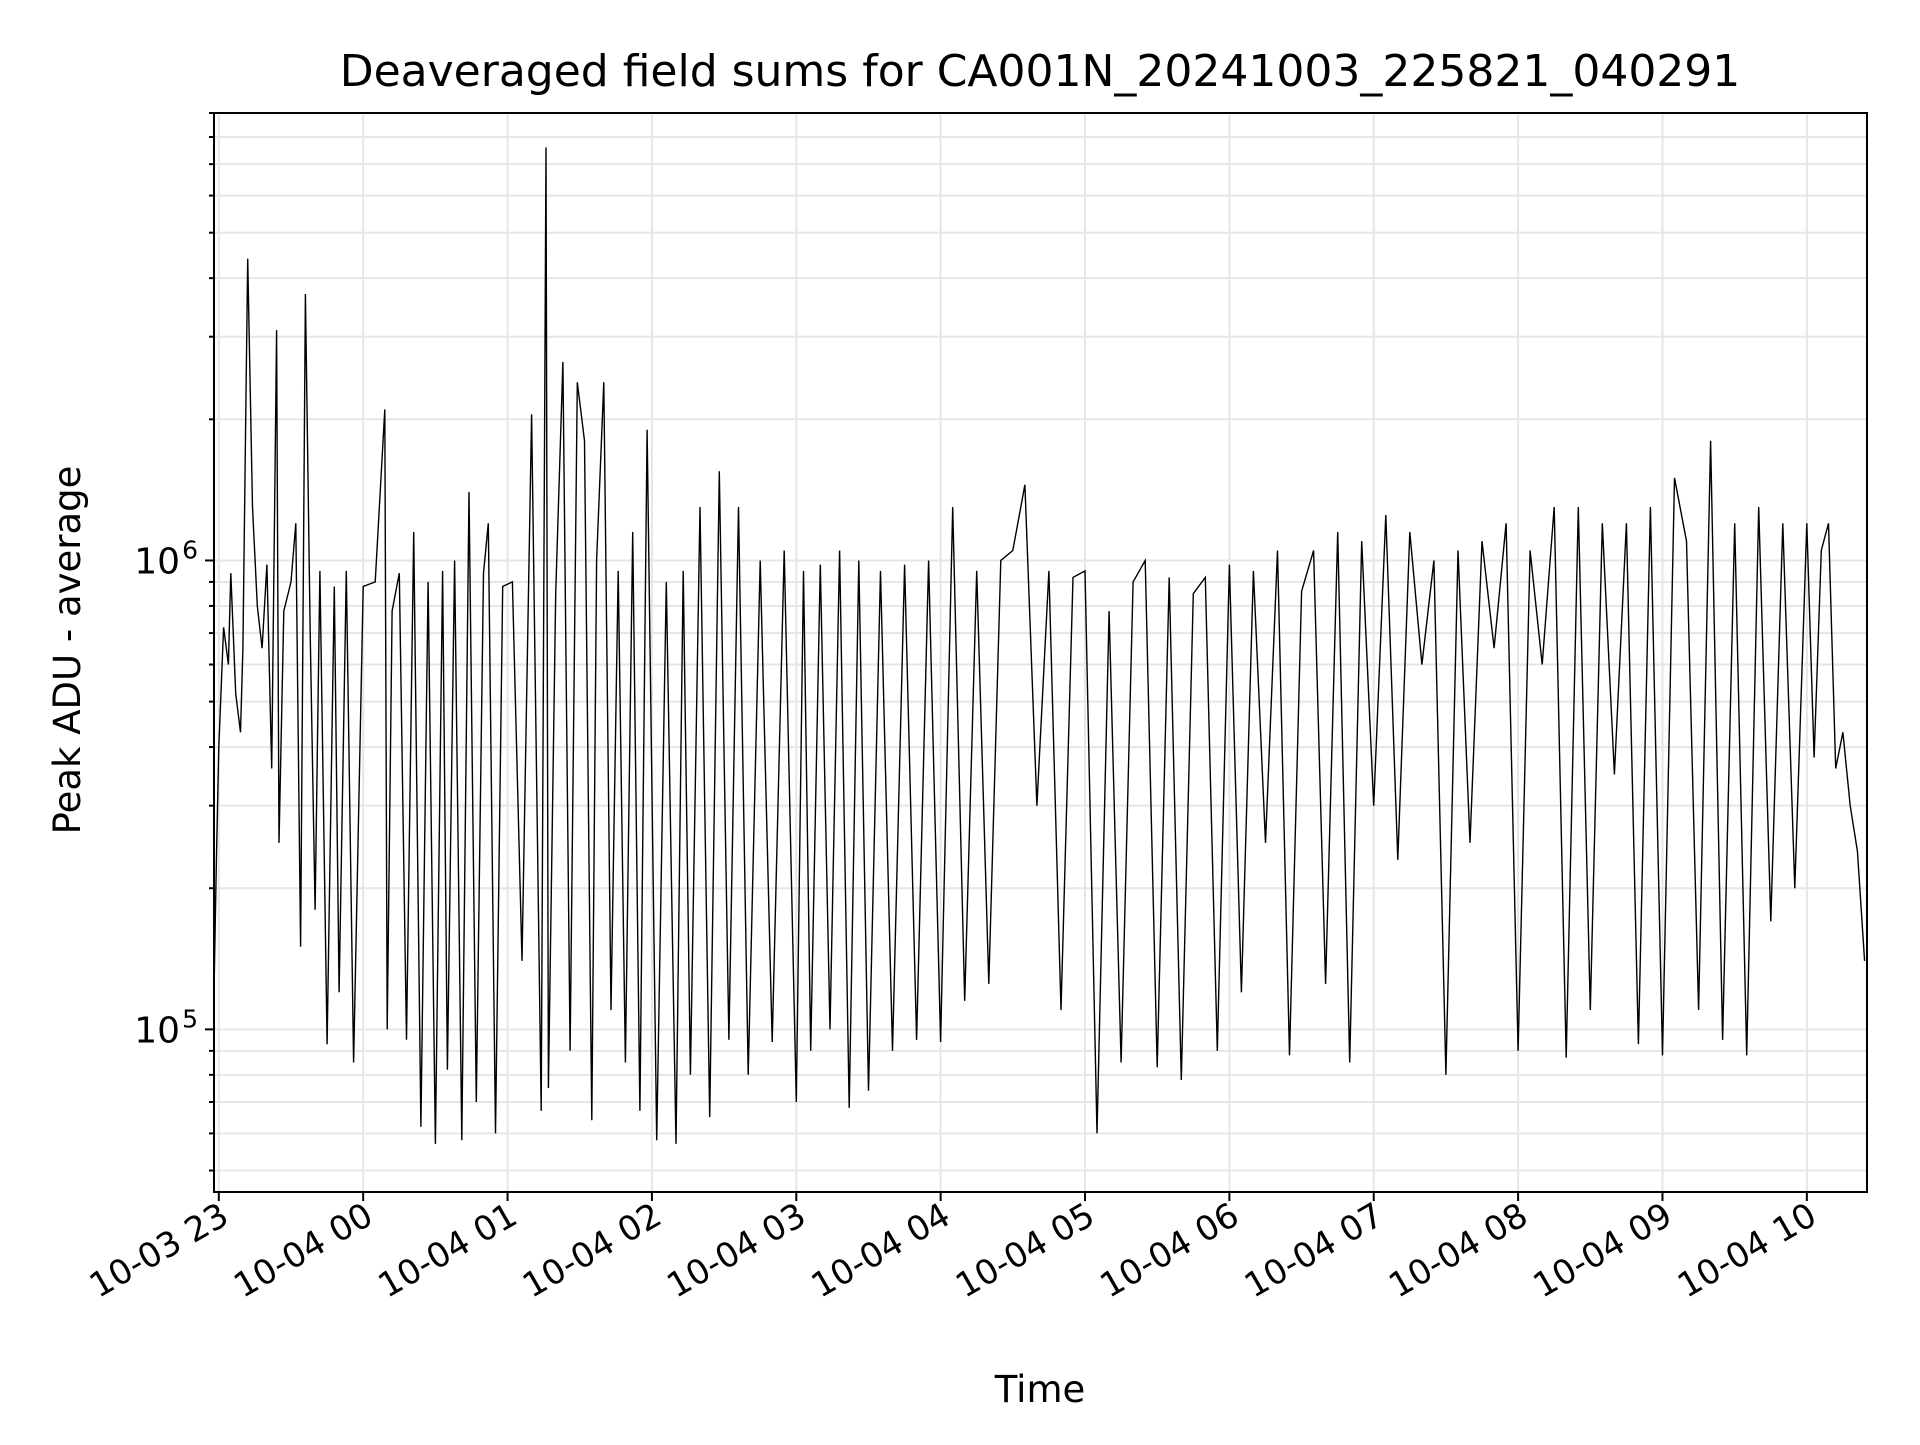 The width and height of the screenshot is (1920, 1445). What do you see at coordinates (67, 650) in the screenshot?
I see `y-axis-label: Peak ADU - average` at bounding box center [67, 650].